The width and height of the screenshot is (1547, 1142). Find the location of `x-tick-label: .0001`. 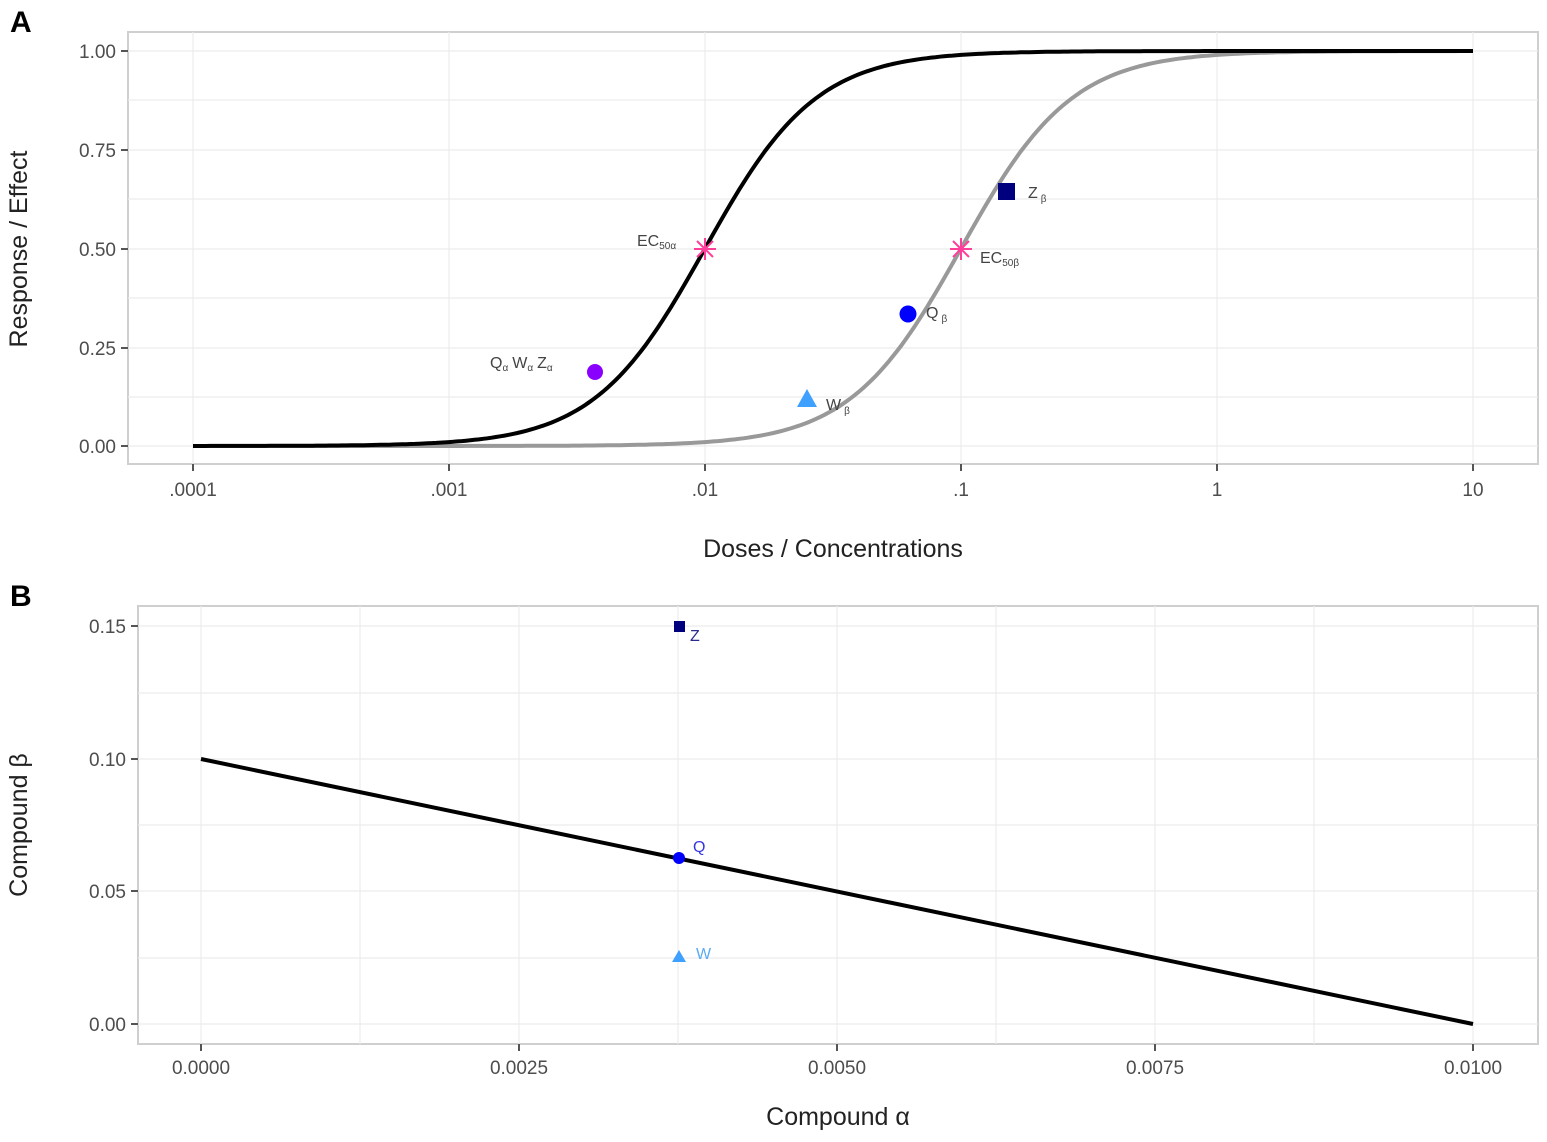

x-tick-label: .0001 is located at coordinates (193, 490).